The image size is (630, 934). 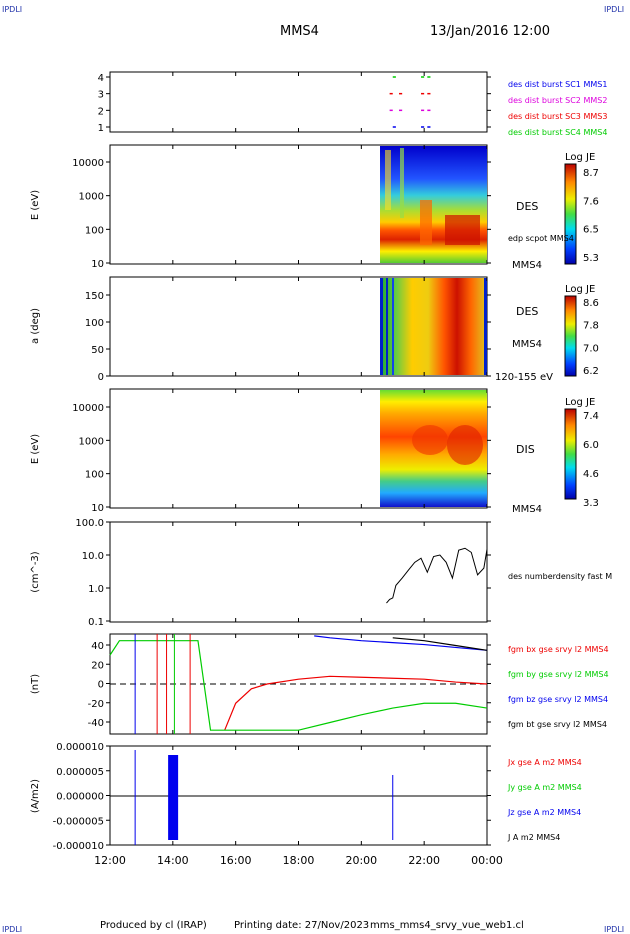 What do you see at coordinates (591, 258) in the screenshot?
I see `colorbar-des-energy-tick-label: 5.3` at bounding box center [591, 258].